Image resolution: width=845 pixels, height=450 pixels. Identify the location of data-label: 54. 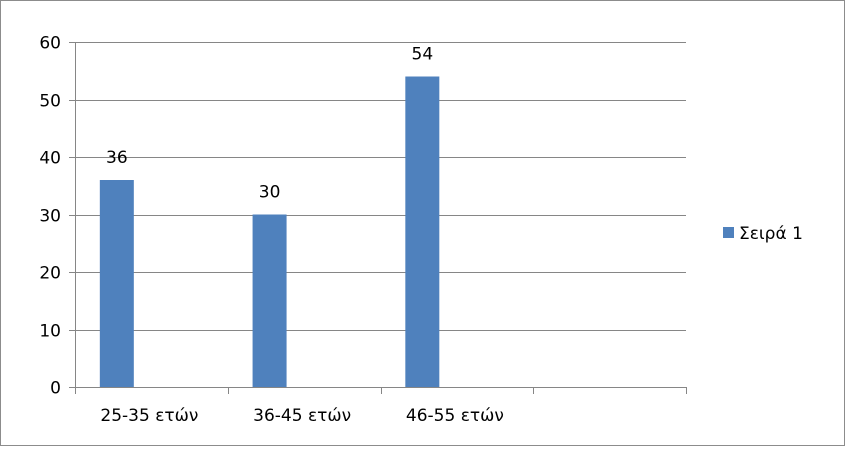
(423, 55).